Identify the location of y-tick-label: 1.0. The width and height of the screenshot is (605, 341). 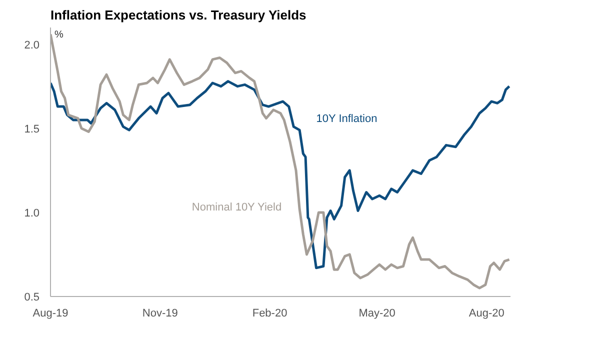
(32, 213).